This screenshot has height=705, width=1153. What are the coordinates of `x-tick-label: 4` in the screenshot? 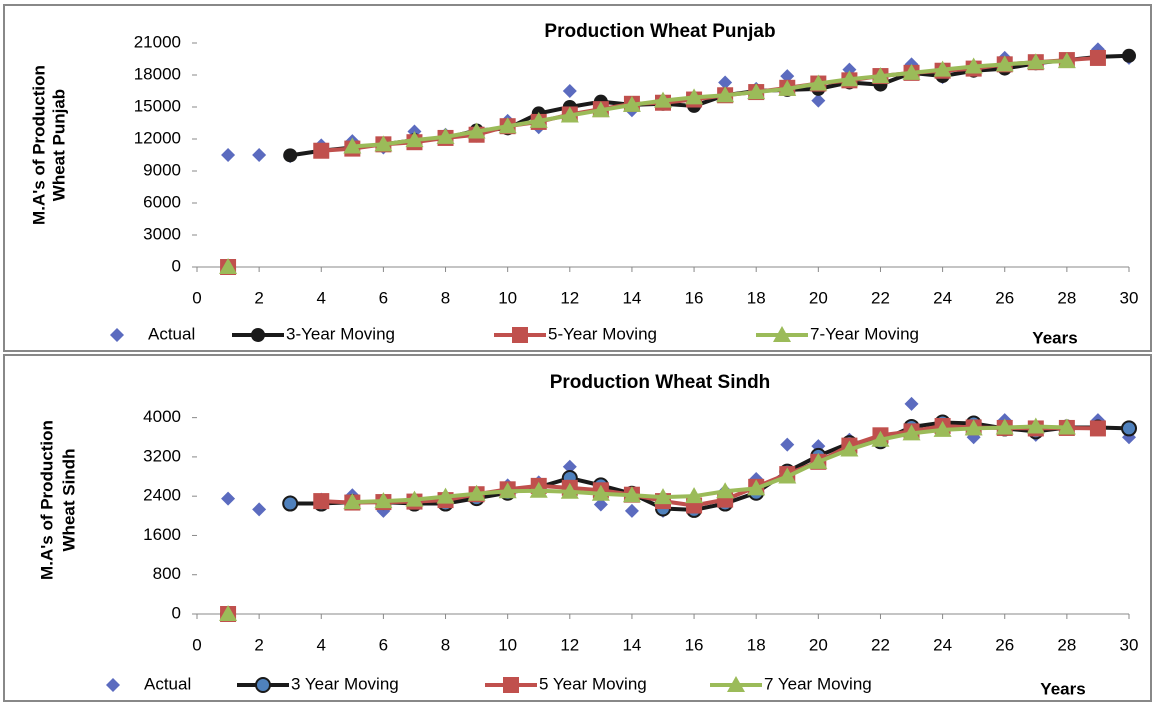 It's located at (321, 644).